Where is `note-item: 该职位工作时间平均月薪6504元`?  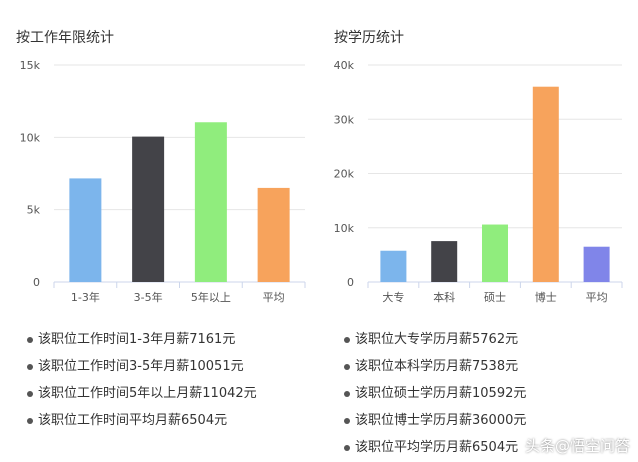 note-item: 该职位工作时间平均月薪6504元 is located at coordinates (142, 420).